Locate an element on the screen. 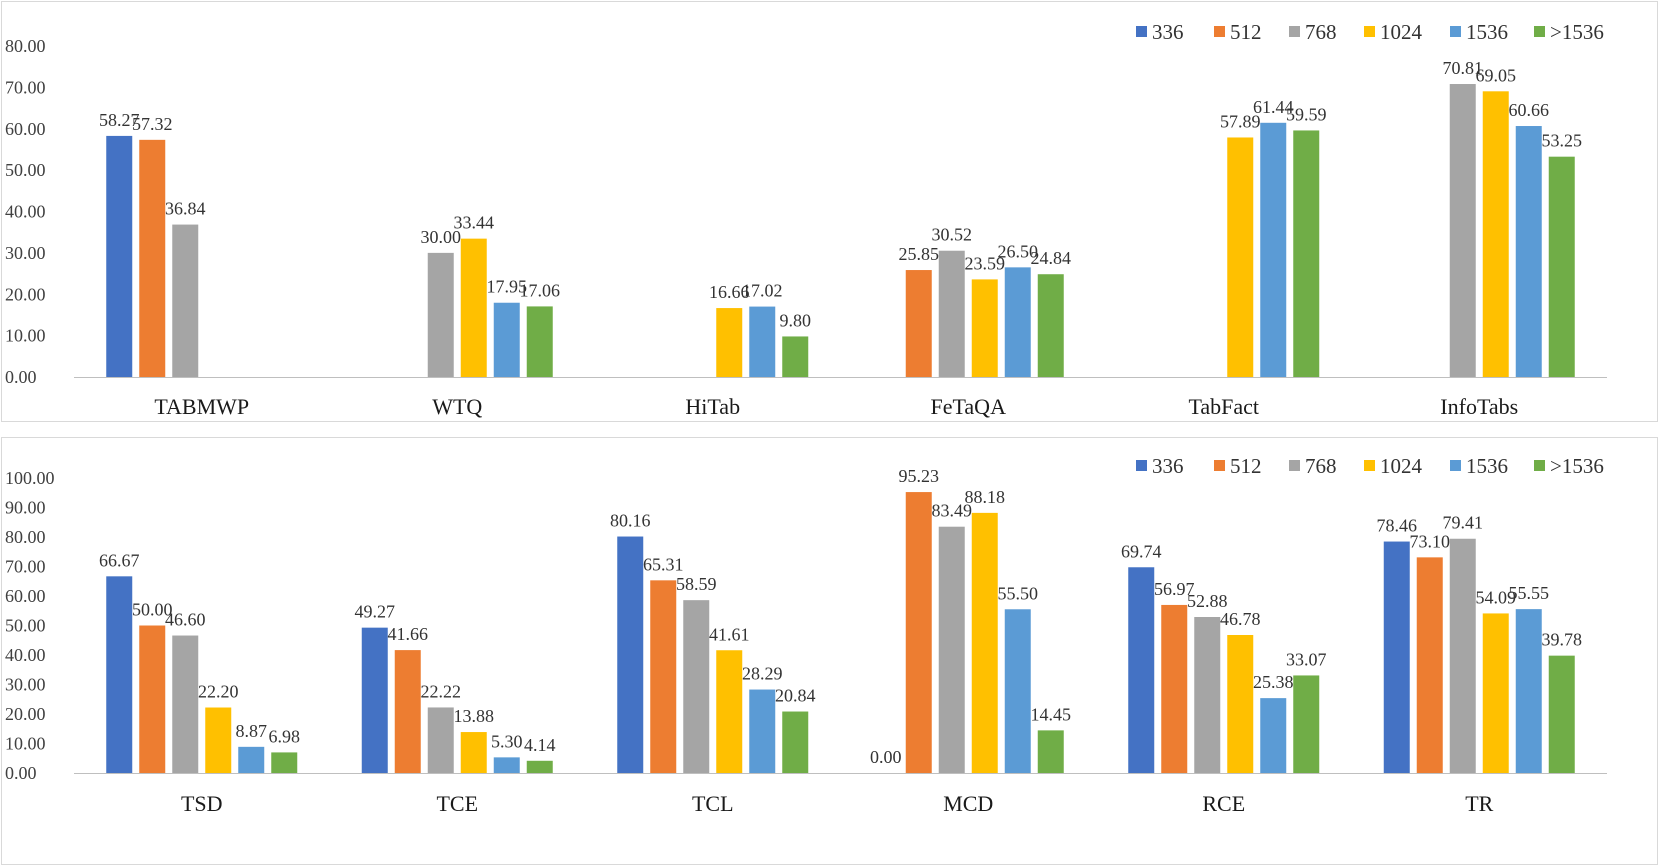 The height and width of the screenshot is (867, 1661). data-label: 33.44 is located at coordinates (474, 223).